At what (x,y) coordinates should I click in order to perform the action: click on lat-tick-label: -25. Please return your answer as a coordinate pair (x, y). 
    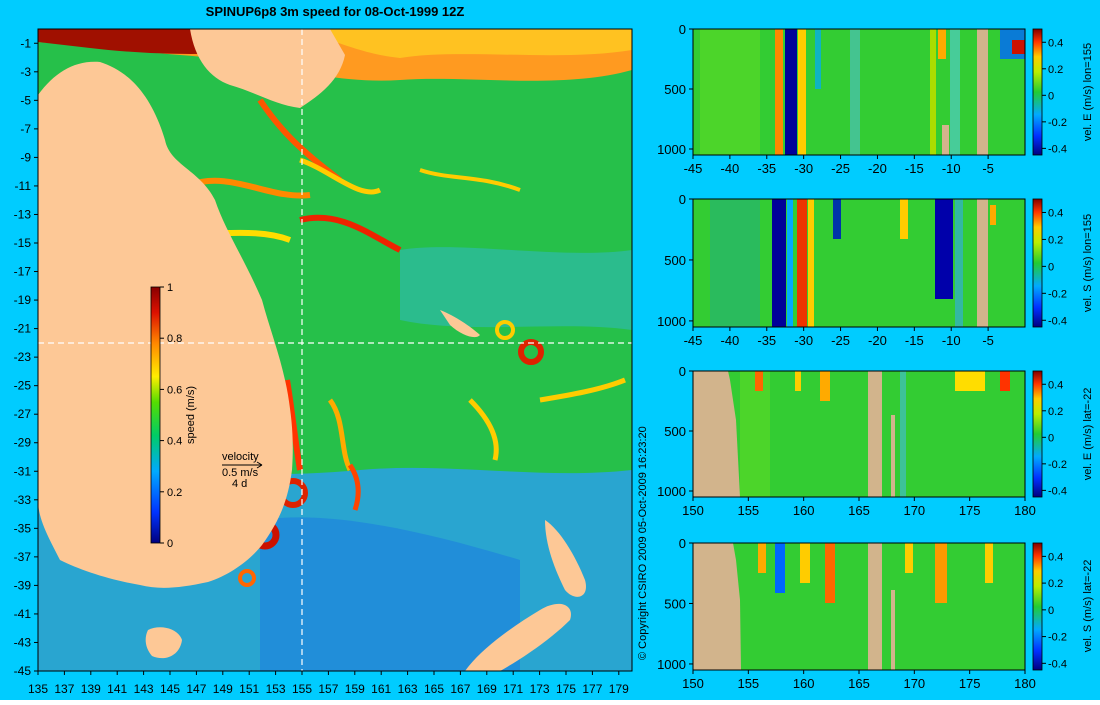
    Looking at the image, I should click on (23, 386).